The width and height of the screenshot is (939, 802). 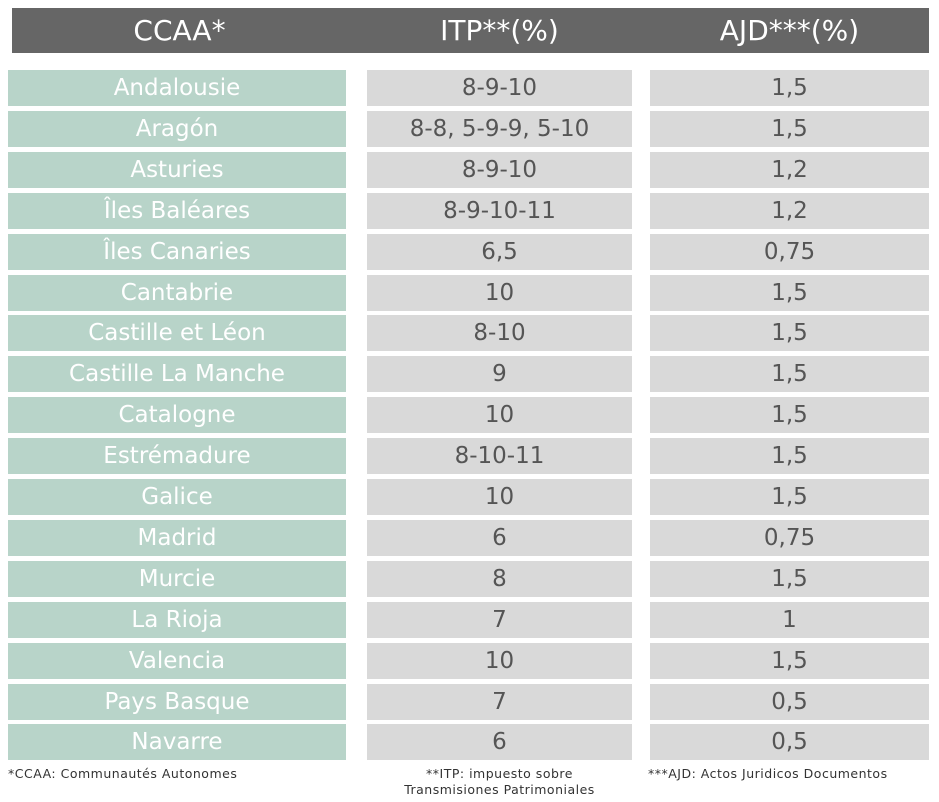 I want to click on ccaa-cell: Estrémadure, so click(x=177, y=456).